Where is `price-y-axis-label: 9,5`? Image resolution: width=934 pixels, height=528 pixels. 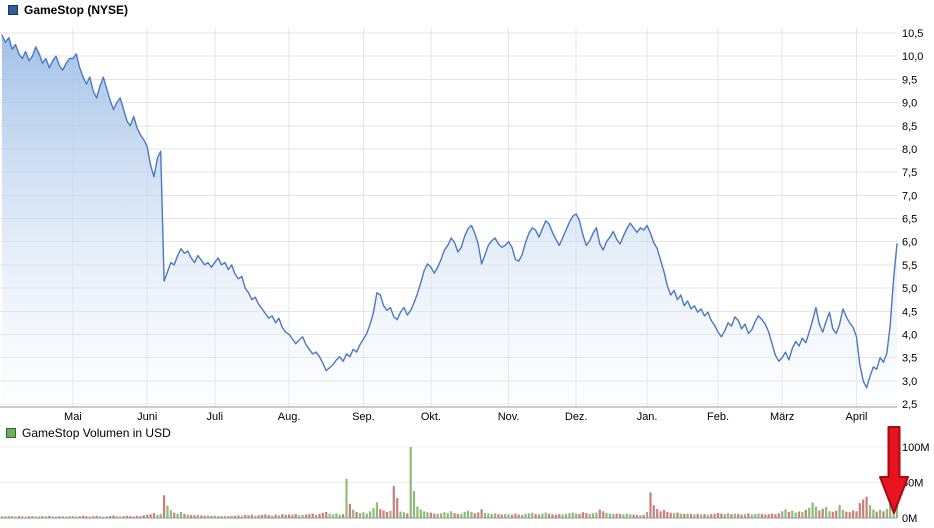
price-y-axis-label: 9,5 is located at coordinates (909, 80).